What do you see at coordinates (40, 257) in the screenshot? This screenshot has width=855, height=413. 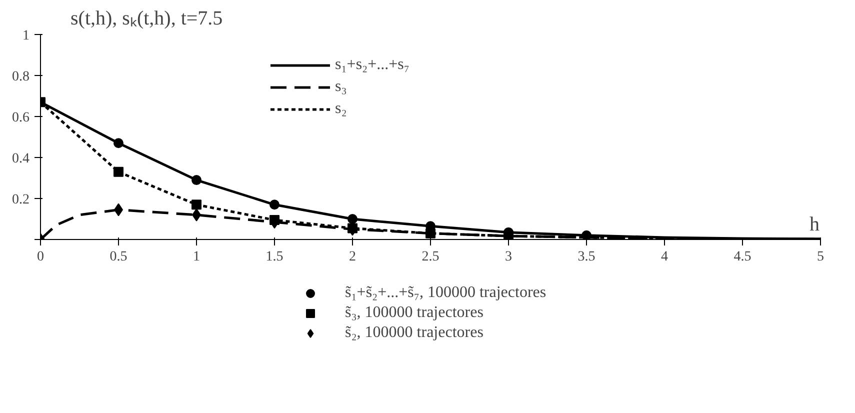 I see `x-tick-label: 0` at bounding box center [40, 257].